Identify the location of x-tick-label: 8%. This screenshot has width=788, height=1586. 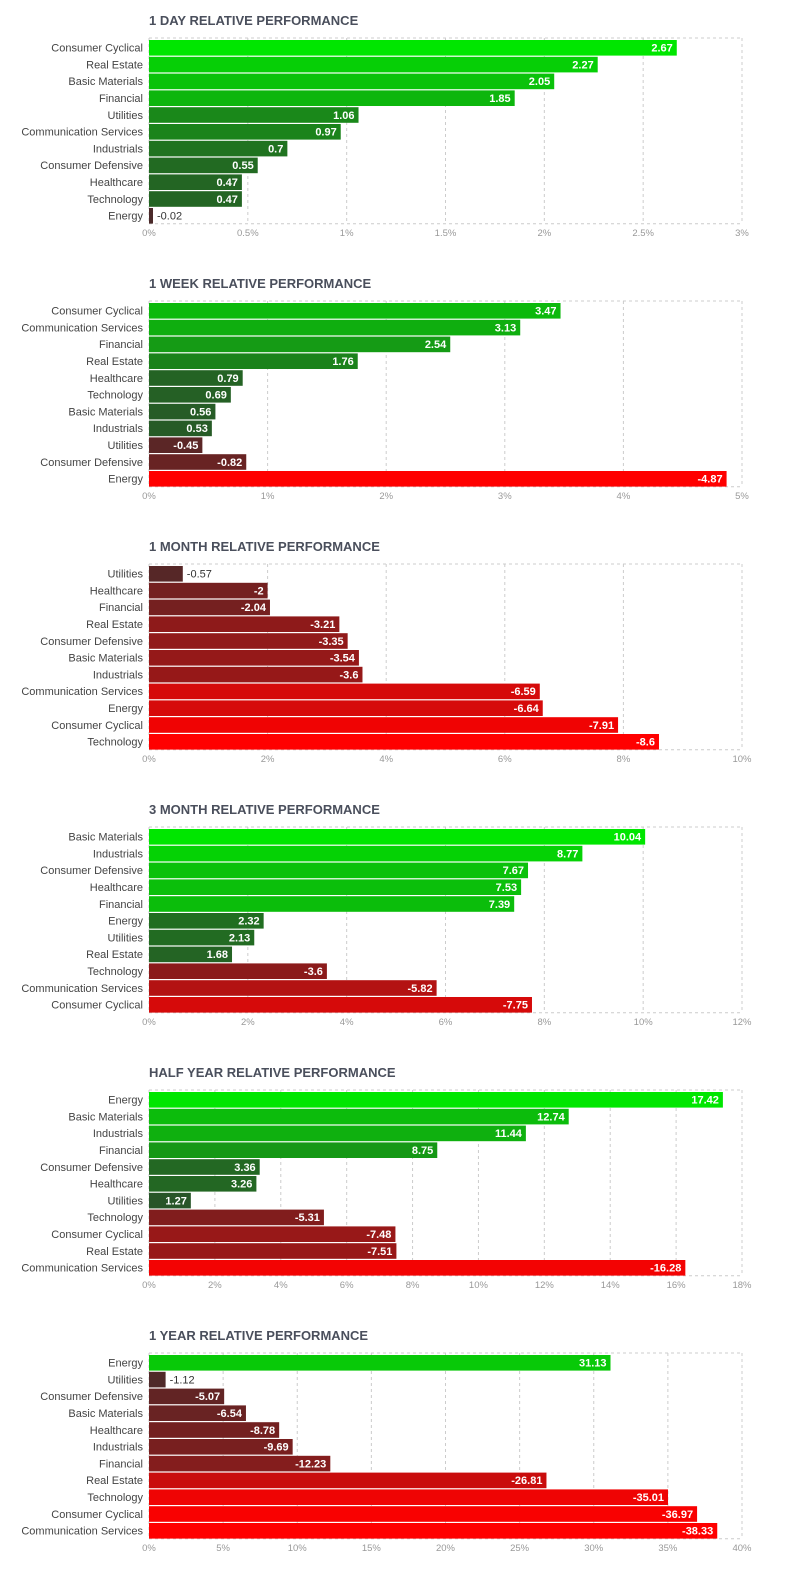
(544, 1022).